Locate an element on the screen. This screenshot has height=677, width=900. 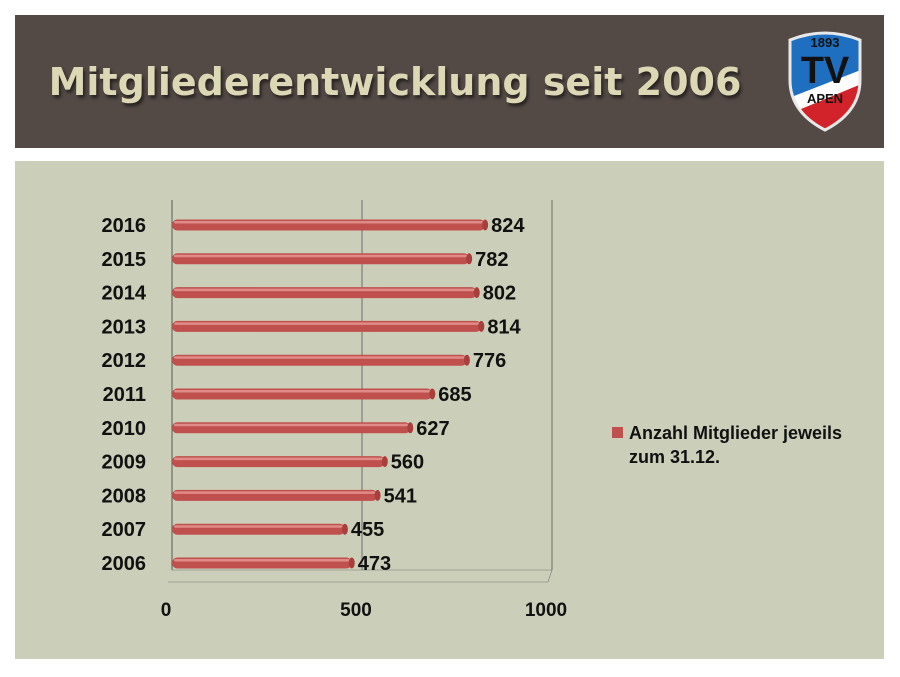
legend-label: Anzahl Mitglieder jeweils zum 31.12. is located at coordinates (736, 445).